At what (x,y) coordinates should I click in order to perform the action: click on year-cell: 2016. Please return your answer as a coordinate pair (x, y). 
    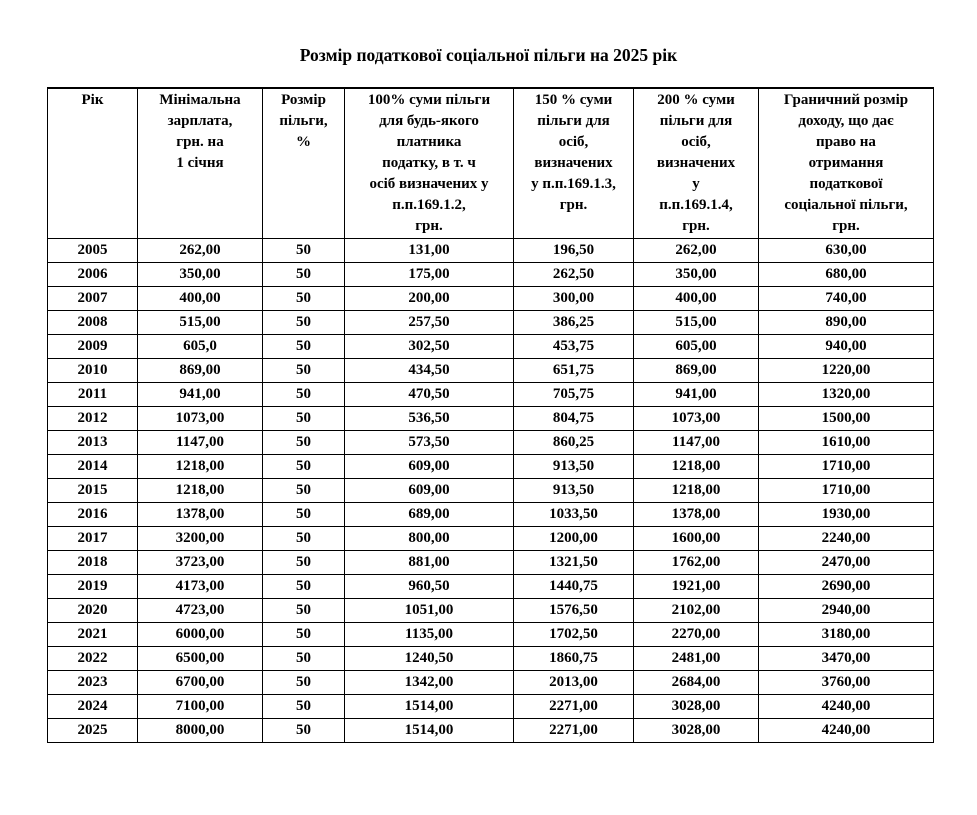
    Looking at the image, I should click on (92, 514).